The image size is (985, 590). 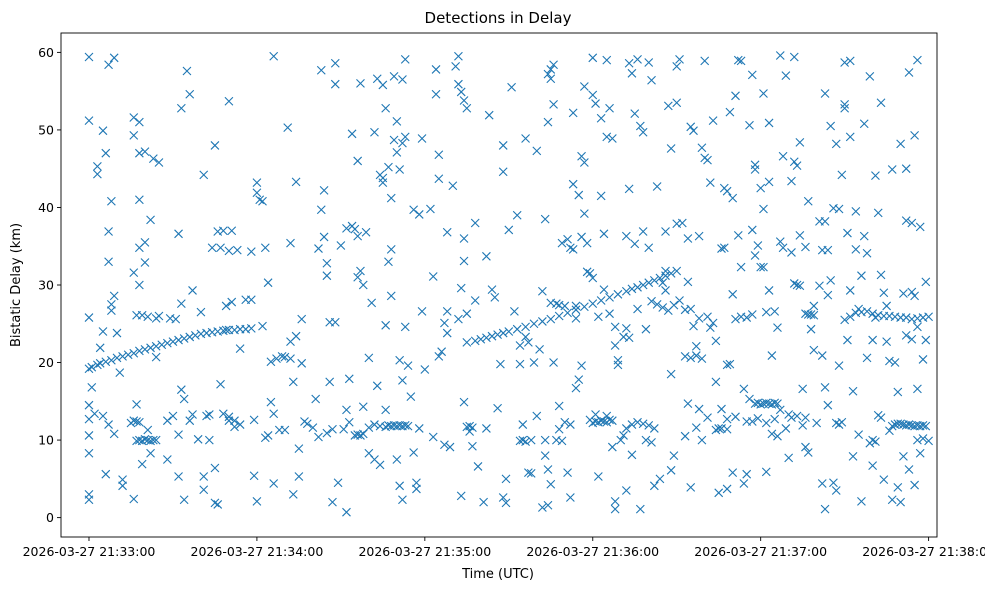 What do you see at coordinates (424, 551) in the screenshot?
I see `x-tick-label: 2026-03-27 21:35:00` at bounding box center [424, 551].